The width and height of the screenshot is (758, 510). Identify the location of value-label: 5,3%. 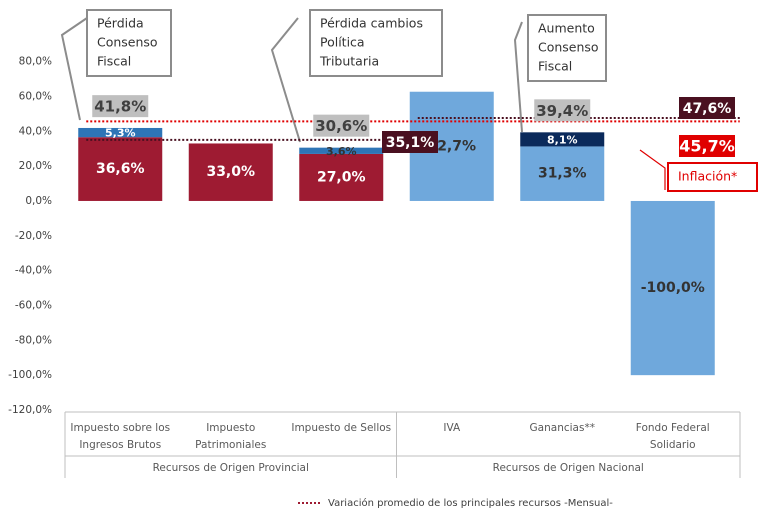
(120, 133).